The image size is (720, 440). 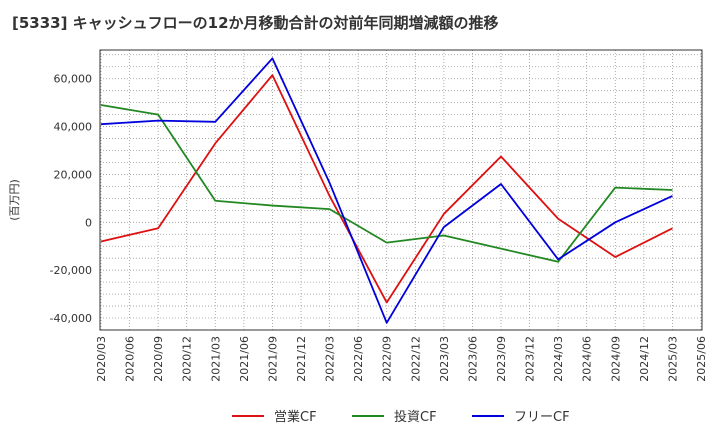 What do you see at coordinates (672, 359) in the screenshot?
I see `x-tick-label: 2025/03` at bounding box center [672, 359].